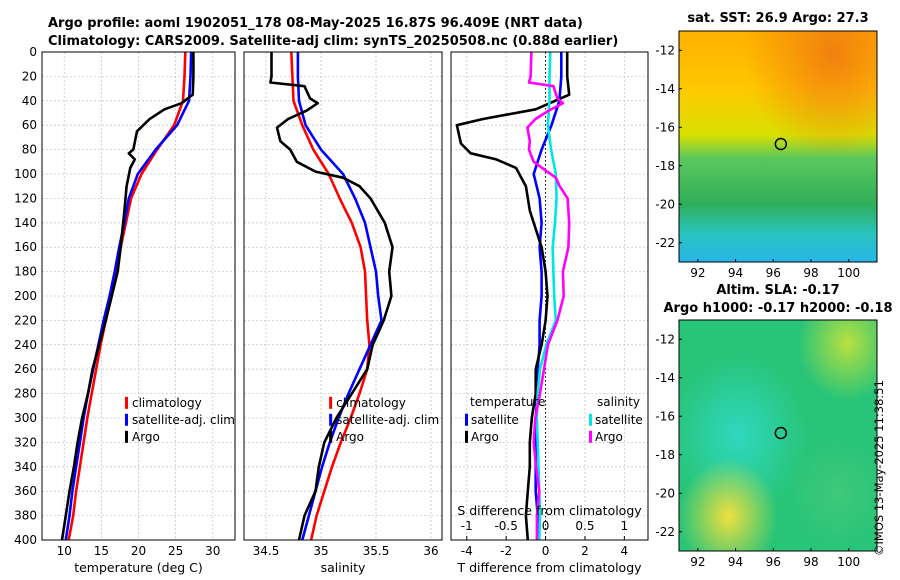  What do you see at coordinates (29, 101) in the screenshot?
I see `y-tick-label: 40` at bounding box center [29, 101].